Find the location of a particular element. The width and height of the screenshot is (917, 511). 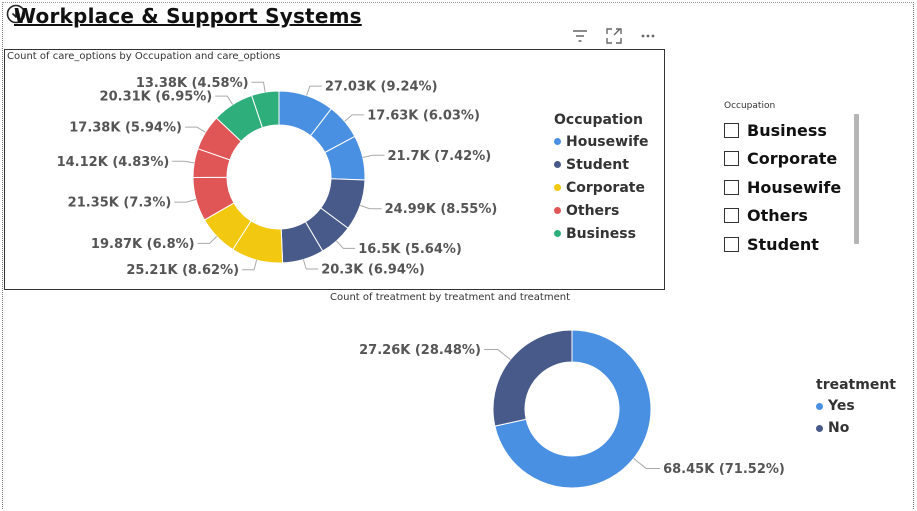

legend-label: Corporate is located at coordinates (605, 187).